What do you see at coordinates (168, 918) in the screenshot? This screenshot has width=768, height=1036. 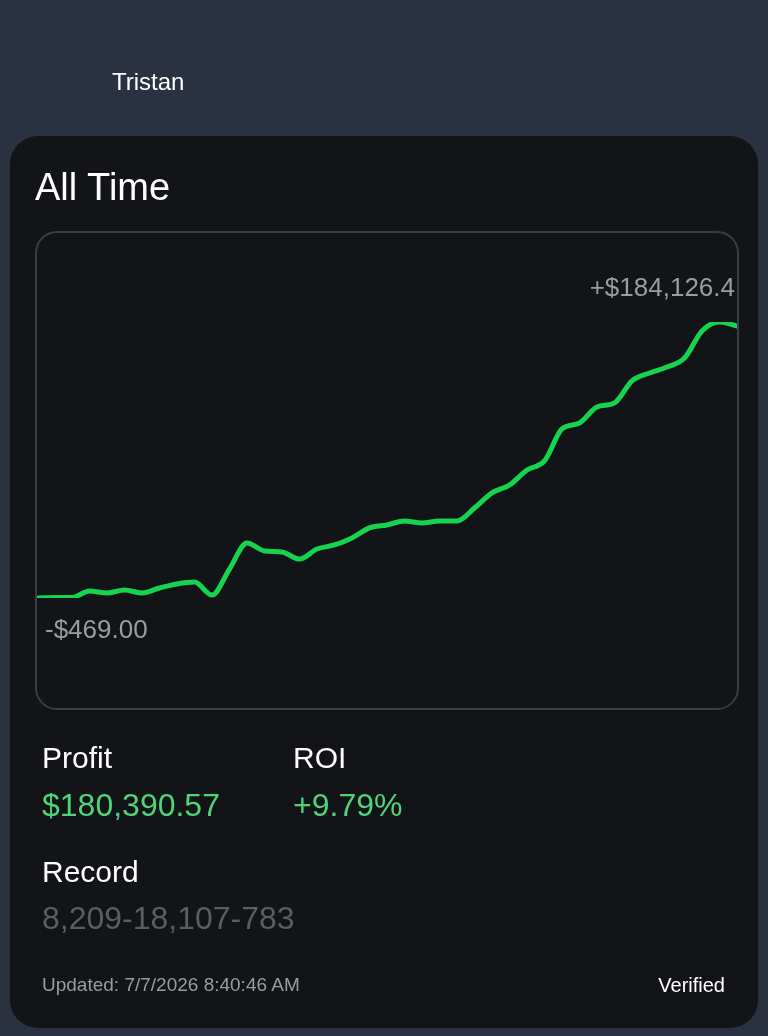 I see `text: 8,209-18,107-783` at bounding box center [168, 918].